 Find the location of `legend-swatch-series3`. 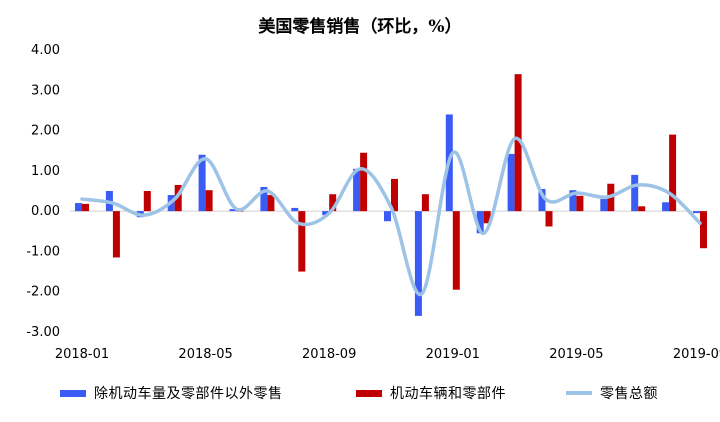

legend-swatch-series3 is located at coordinates (579, 393).